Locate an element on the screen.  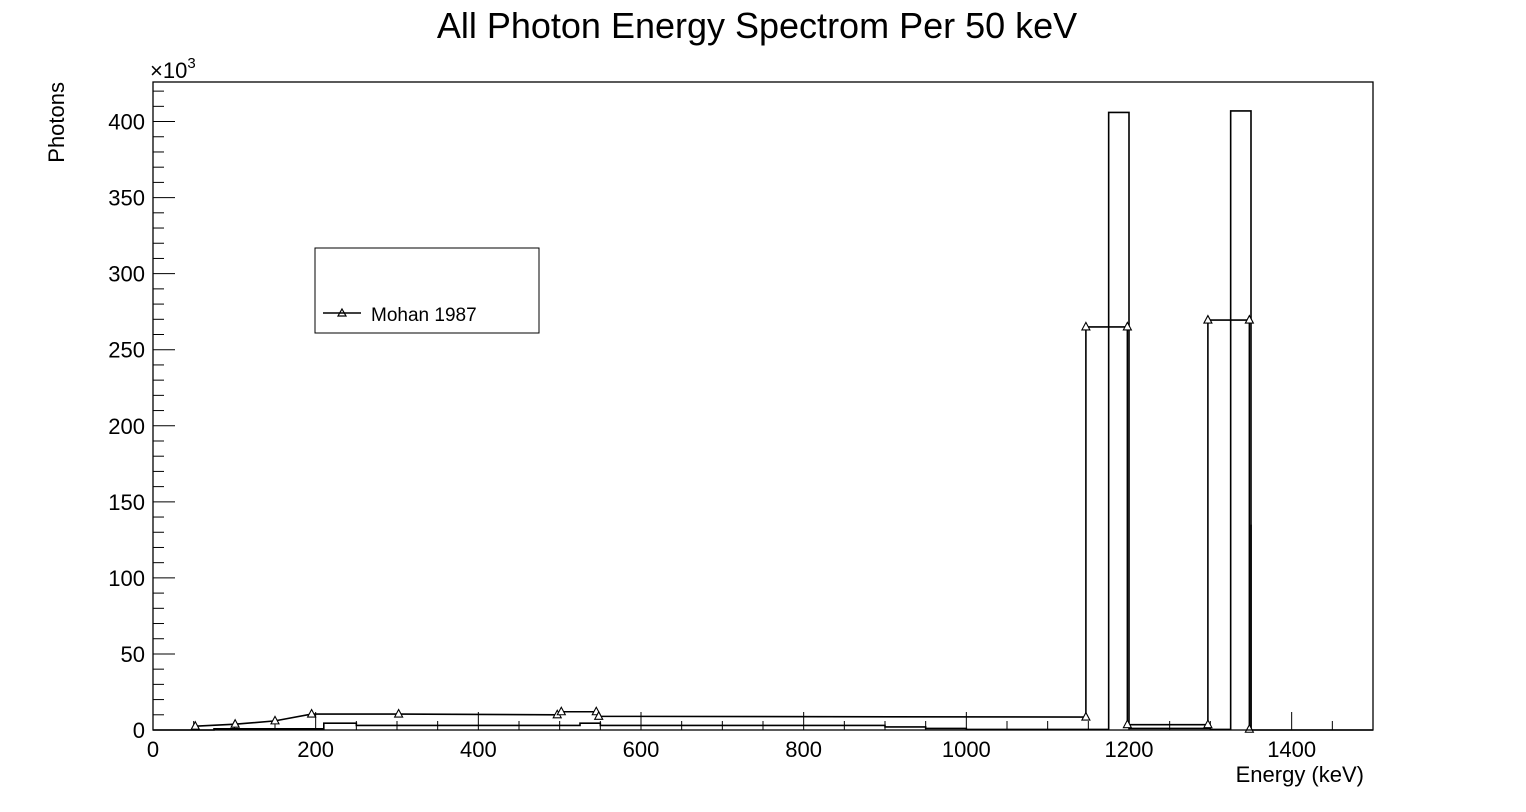
x-tick-label: 1000 is located at coordinates (966, 749).